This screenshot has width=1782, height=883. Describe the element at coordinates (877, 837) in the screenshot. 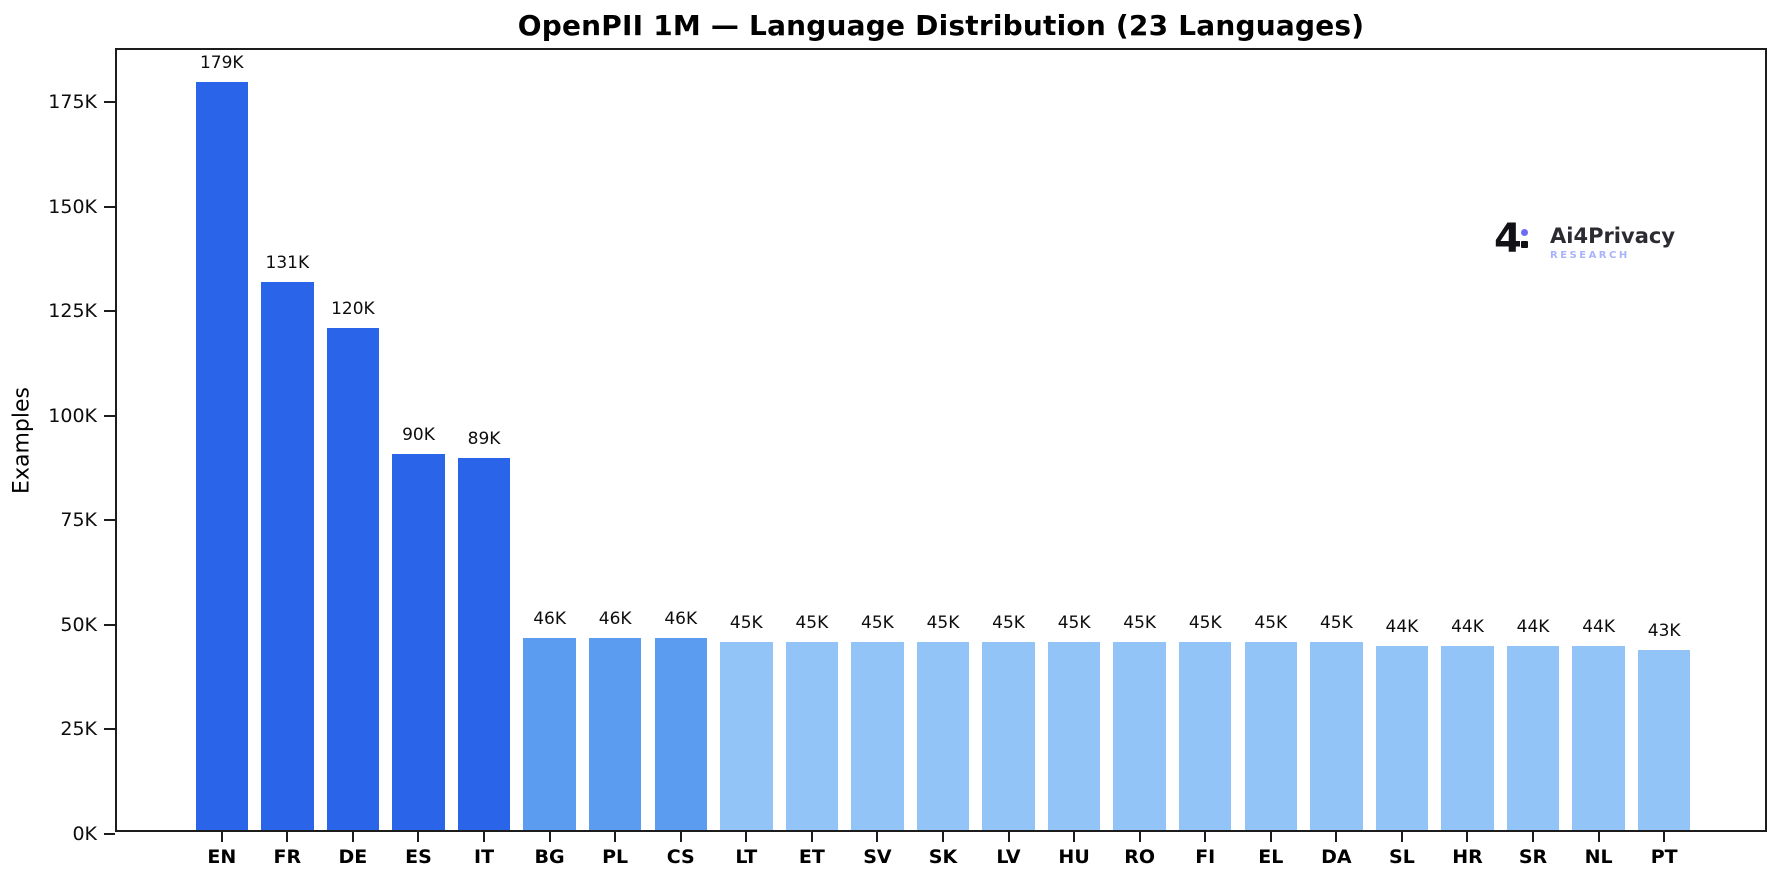

I see `x-tick-mark-SV` at that location.